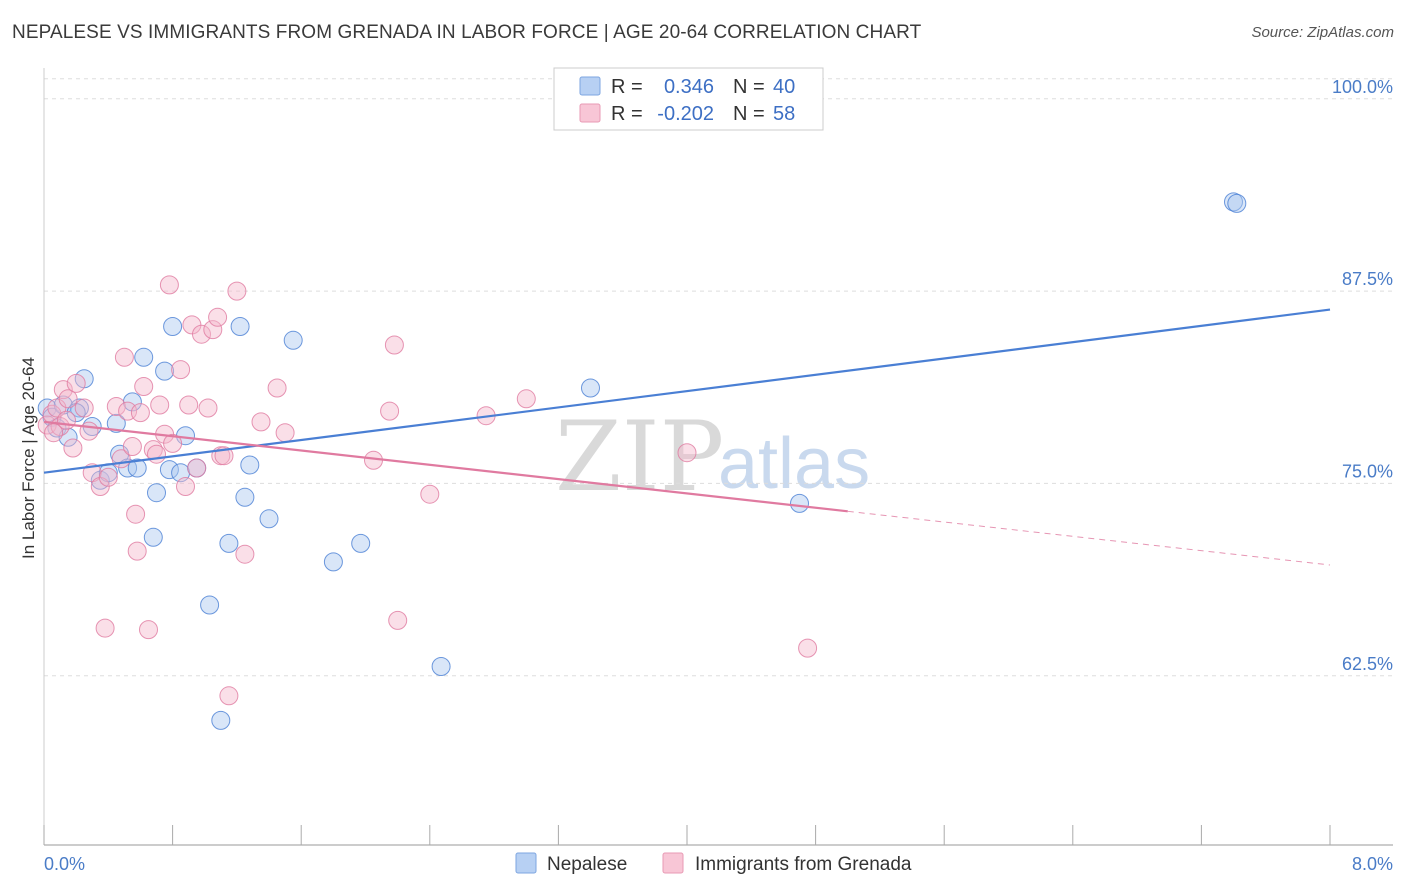 This screenshot has height=892, width=1406. I want to click on legend-n-label-1: N =, so click(749, 87).